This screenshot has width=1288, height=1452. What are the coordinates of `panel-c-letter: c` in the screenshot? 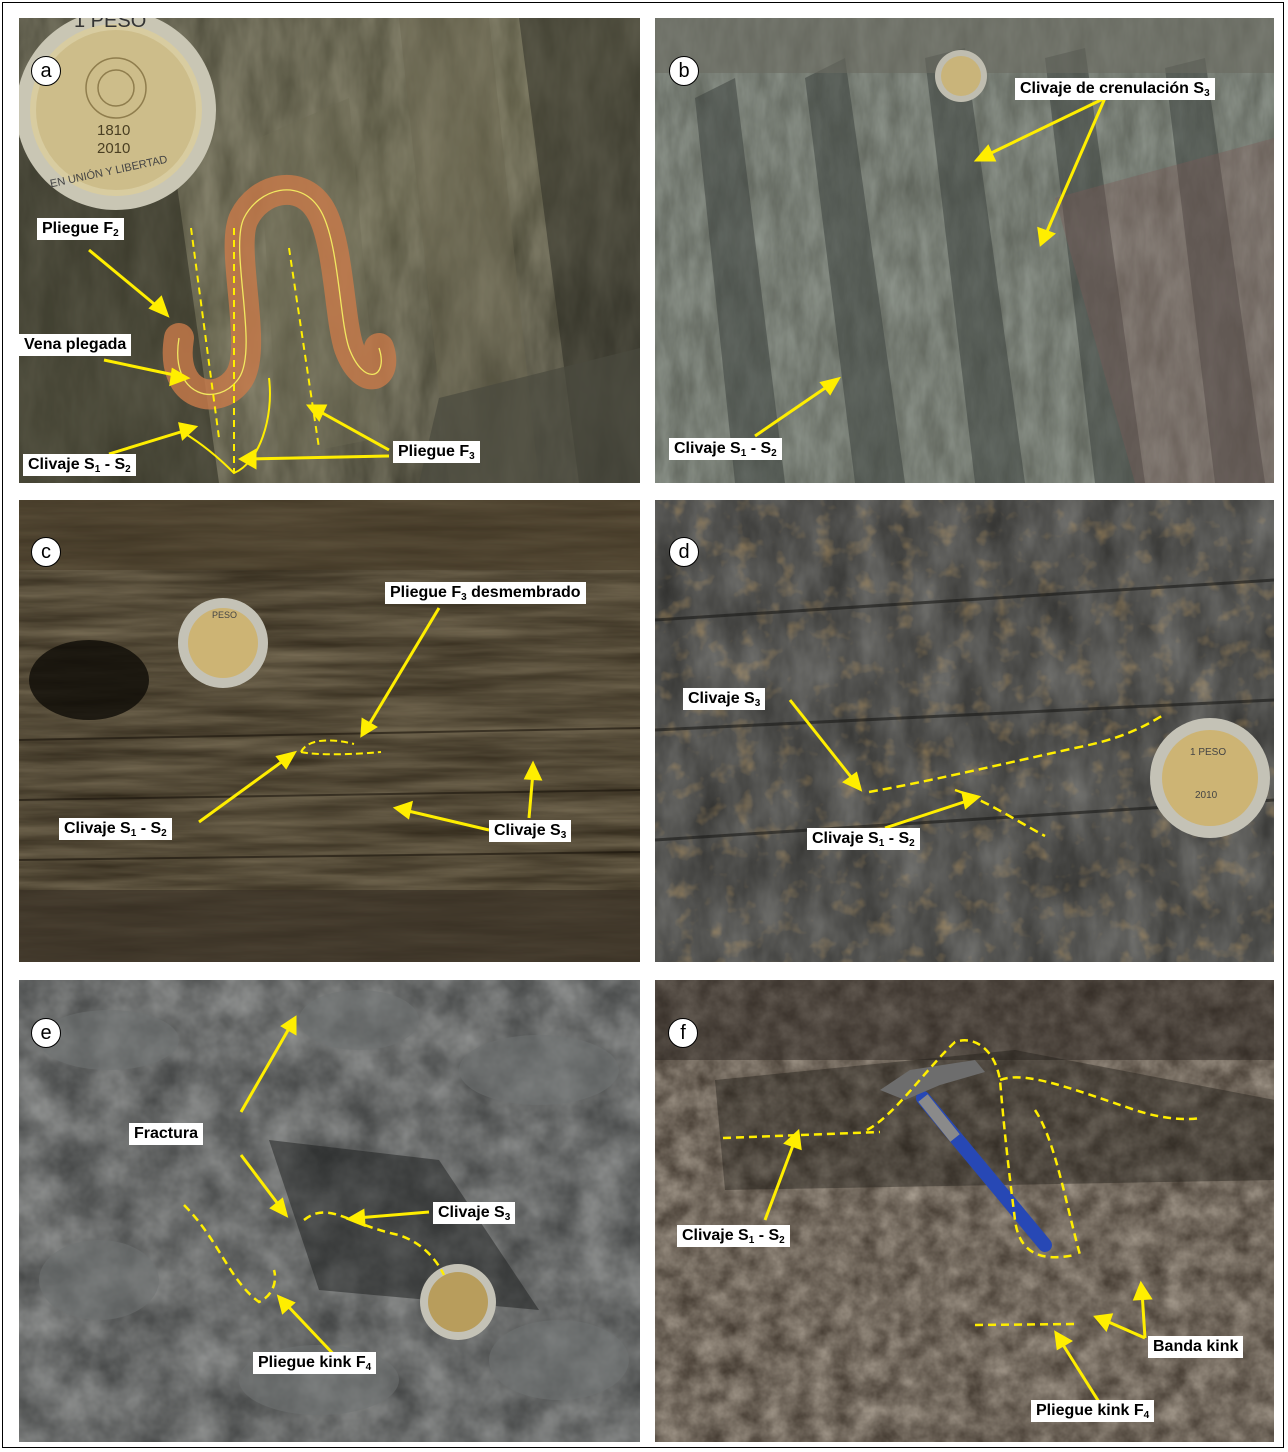 It's located at (46, 552).